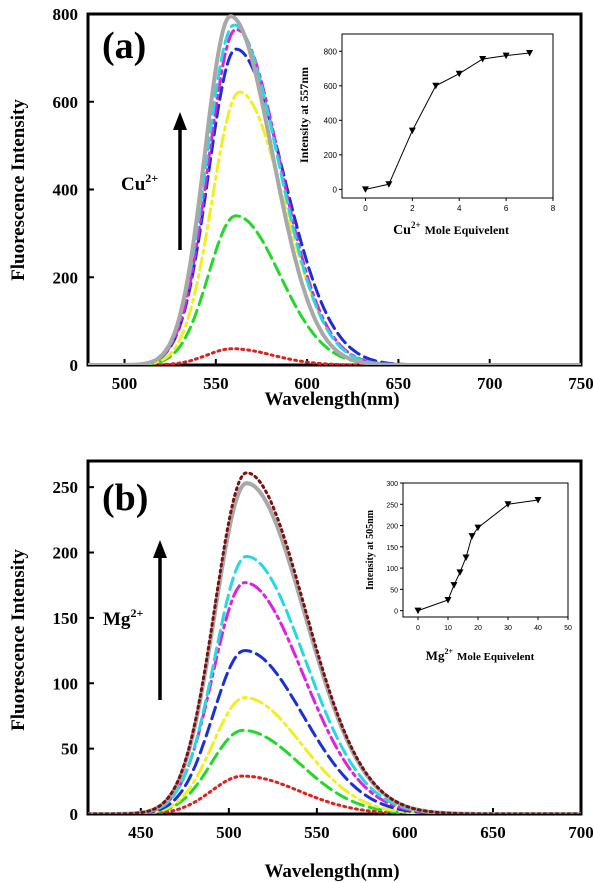 This screenshot has width=594, height=883. I want to click on panel-a-inset-line, so click(447, 121).